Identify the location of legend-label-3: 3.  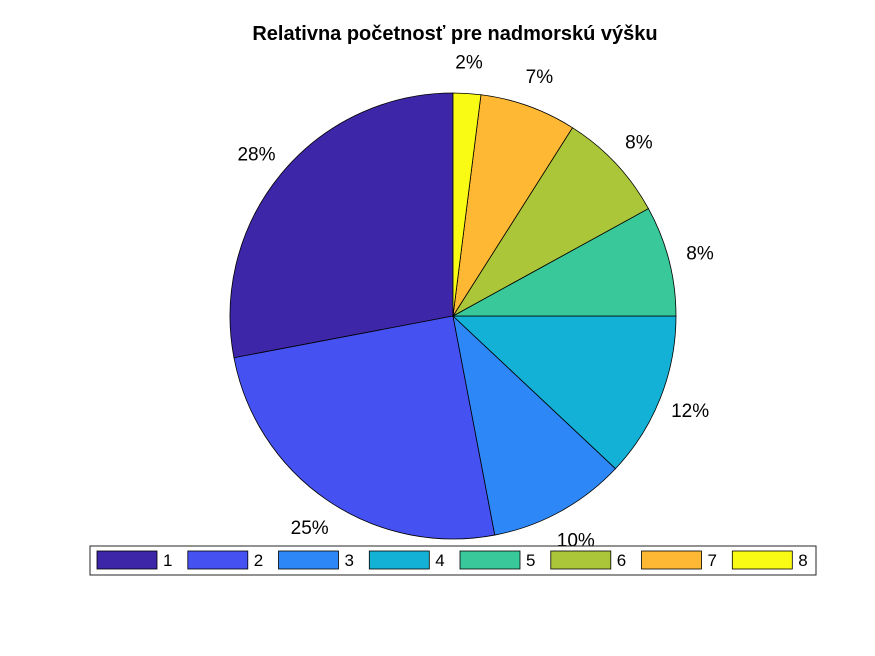
(349, 560).